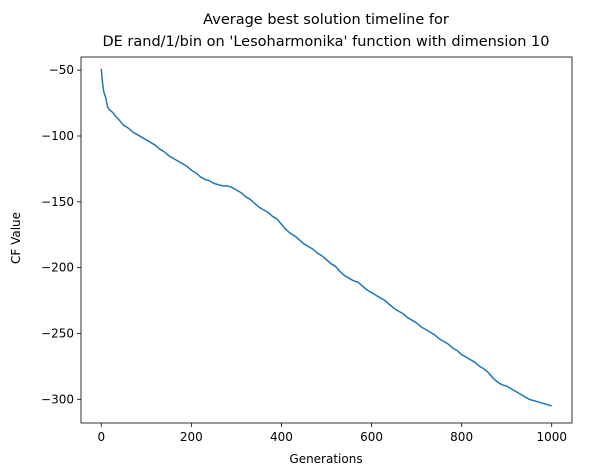 Image resolution: width=591 pixels, height=476 pixels. What do you see at coordinates (16, 238) in the screenshot?
I see `y-axis-label: CF Value` at bounding box center [16, 238].